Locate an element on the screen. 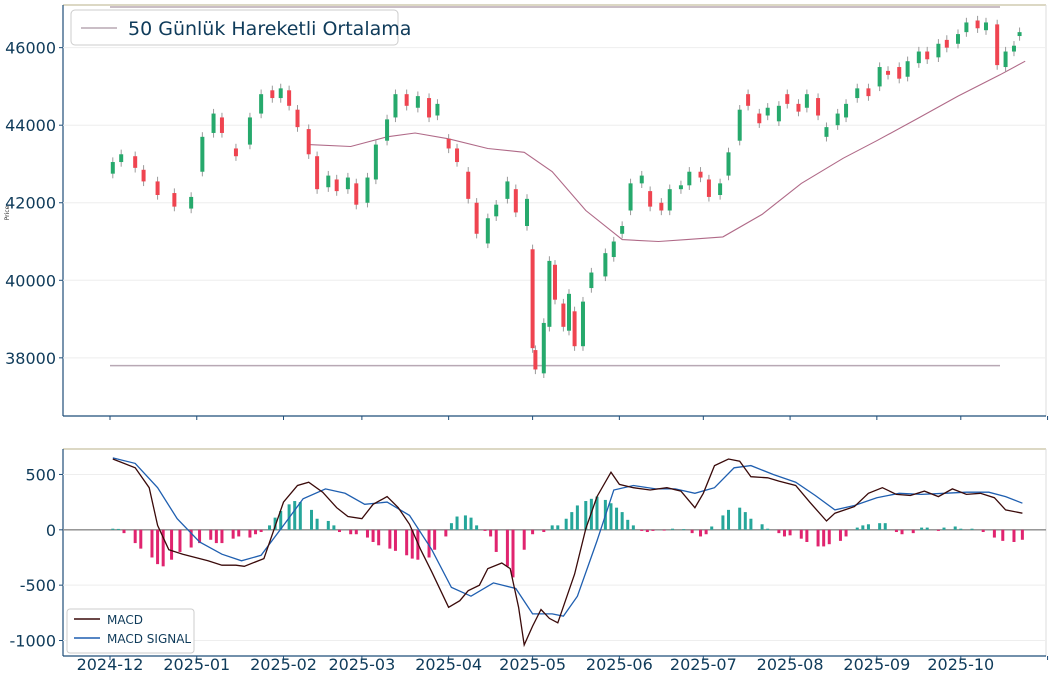  x-tick-label: 2025-03 is located at coordinates (361, 664).